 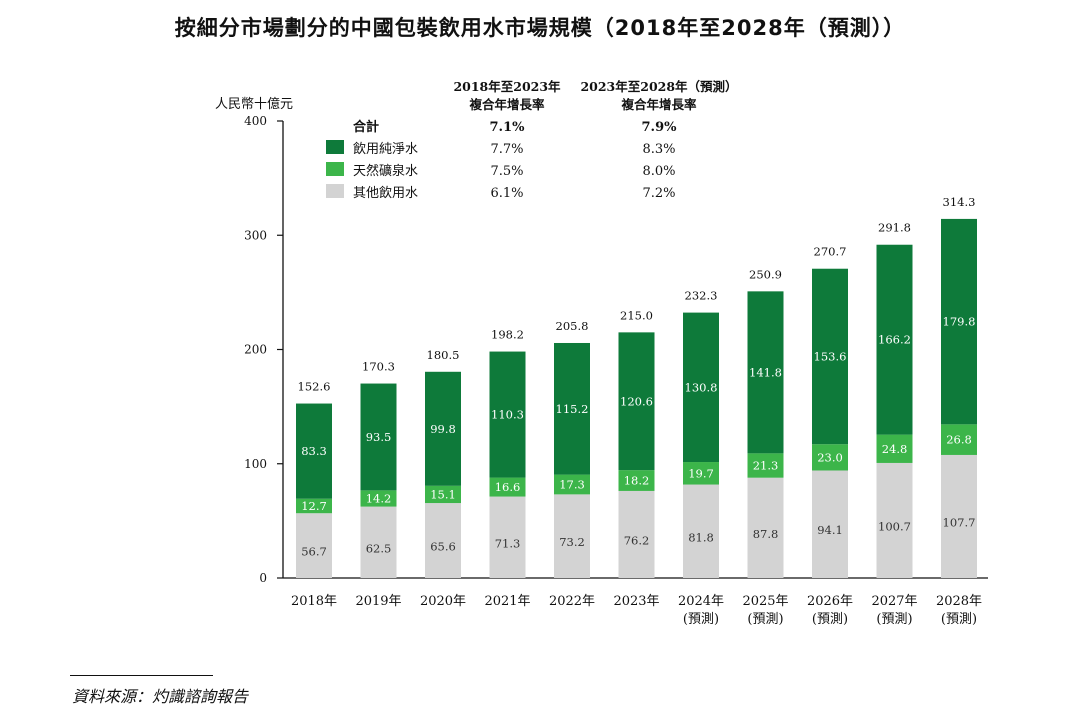 I want to click on legend-label: 合計, so click(x=366, y=127).